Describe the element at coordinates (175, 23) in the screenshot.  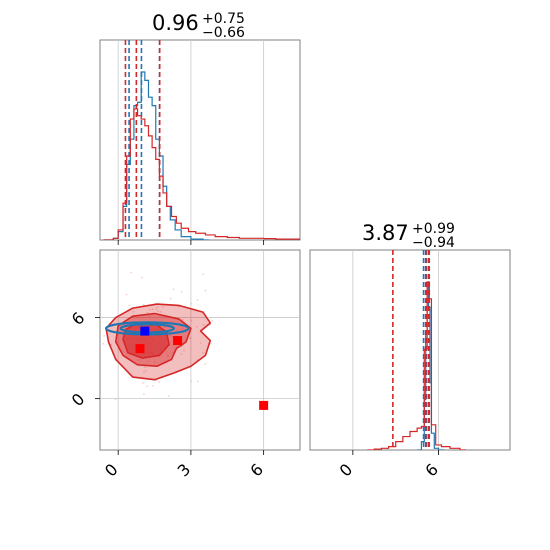
I see `title-param-1-median: 0.96` at that location.